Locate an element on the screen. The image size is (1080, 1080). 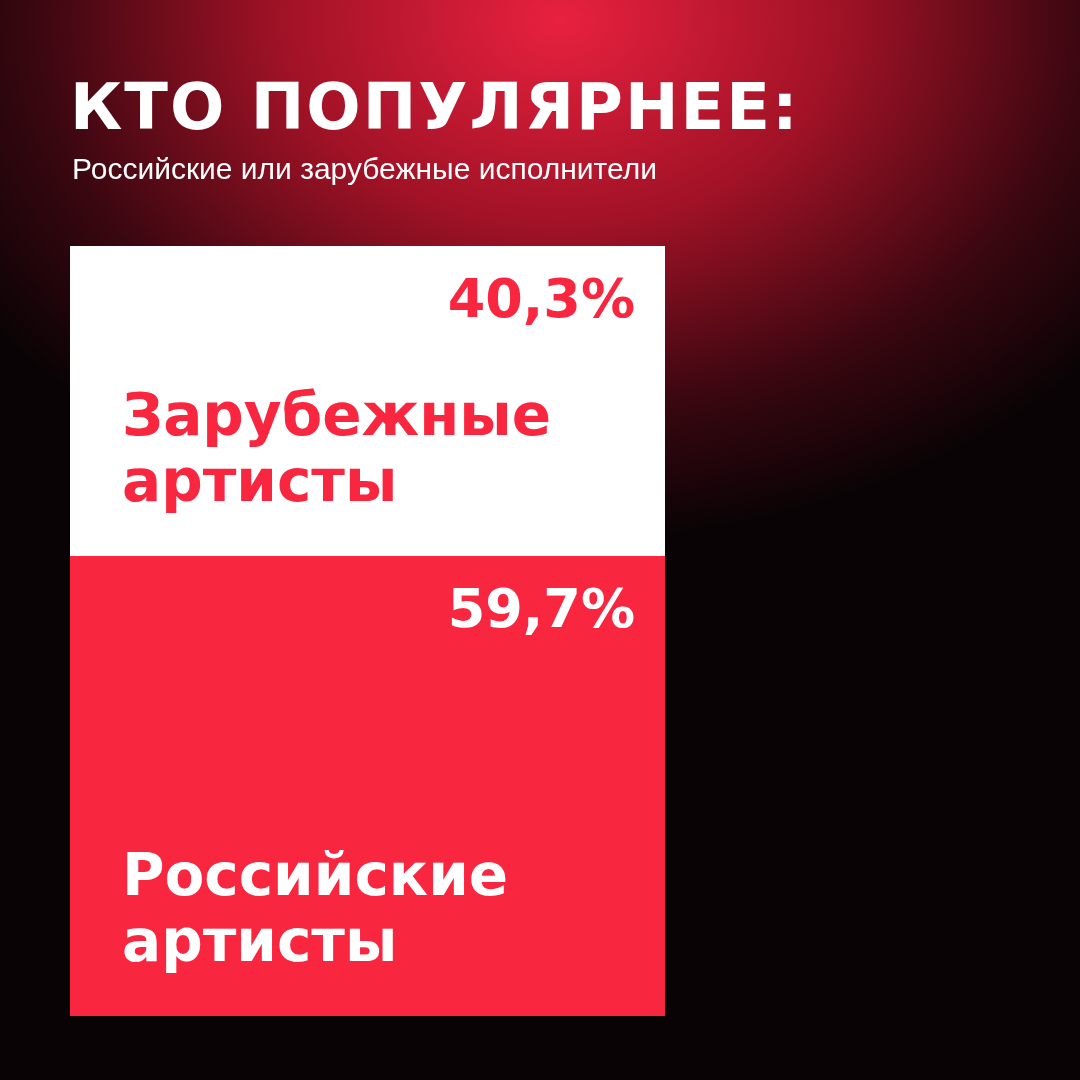
series-label: Зарубежные артисты is located at coordinates (337, 448).